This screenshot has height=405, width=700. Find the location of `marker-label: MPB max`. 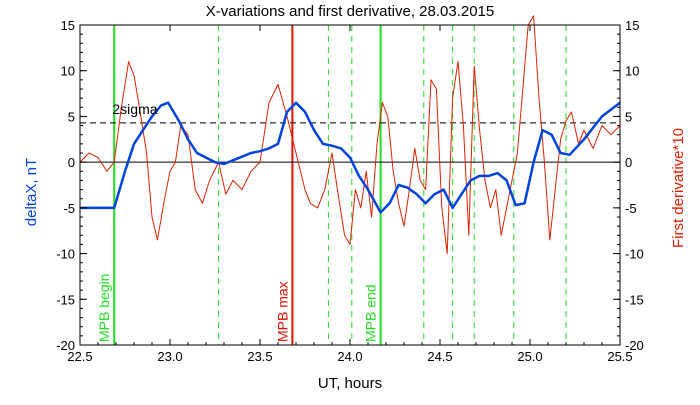

marker-label: MPB max is located at coordinates (282, 311).